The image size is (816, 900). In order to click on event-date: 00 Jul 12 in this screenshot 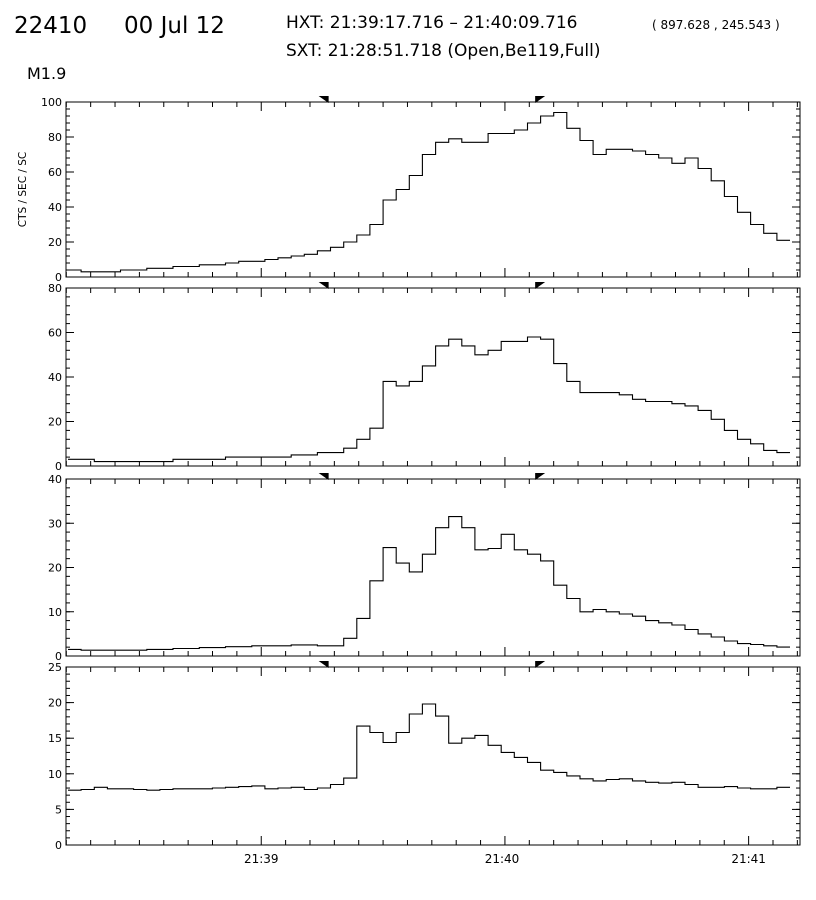, I will do `click(174, 26)`.